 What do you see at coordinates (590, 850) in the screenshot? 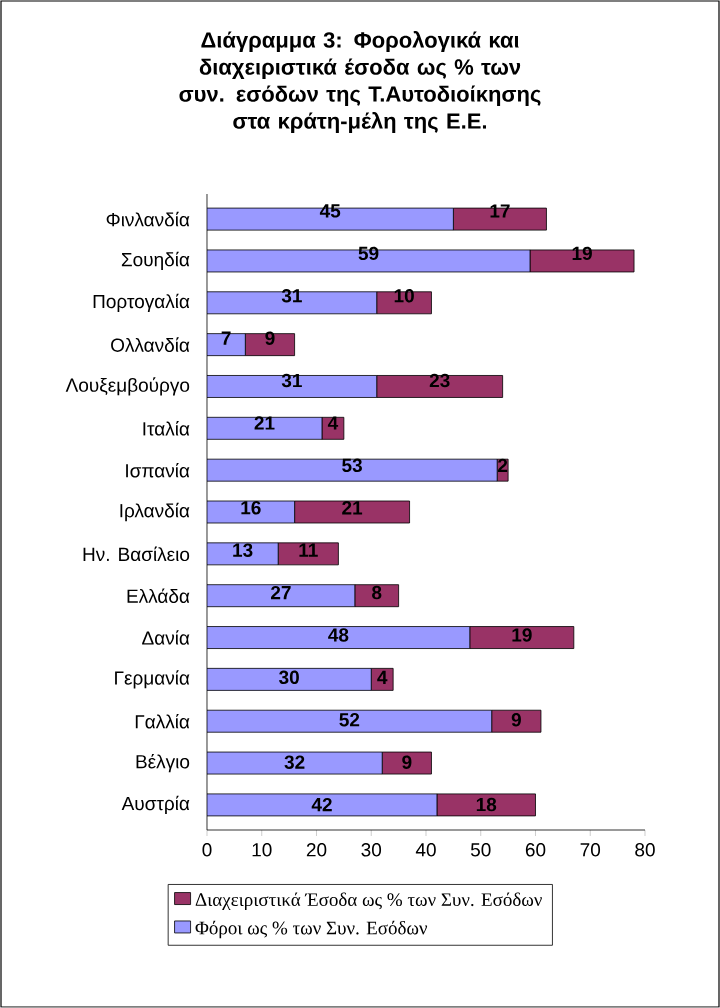
I see `x-tick-label: 70` at bounding box center [590, 850].